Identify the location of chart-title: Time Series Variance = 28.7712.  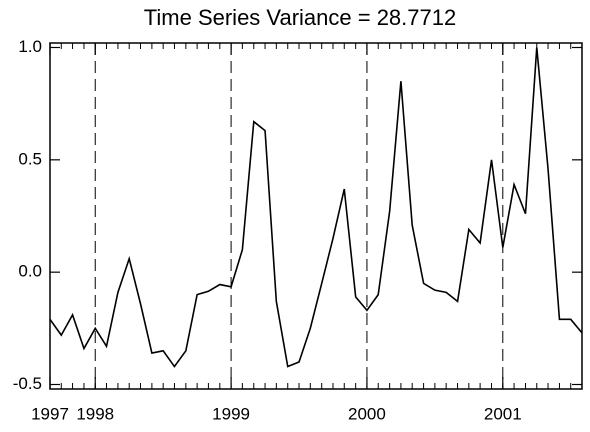
(300, 17).